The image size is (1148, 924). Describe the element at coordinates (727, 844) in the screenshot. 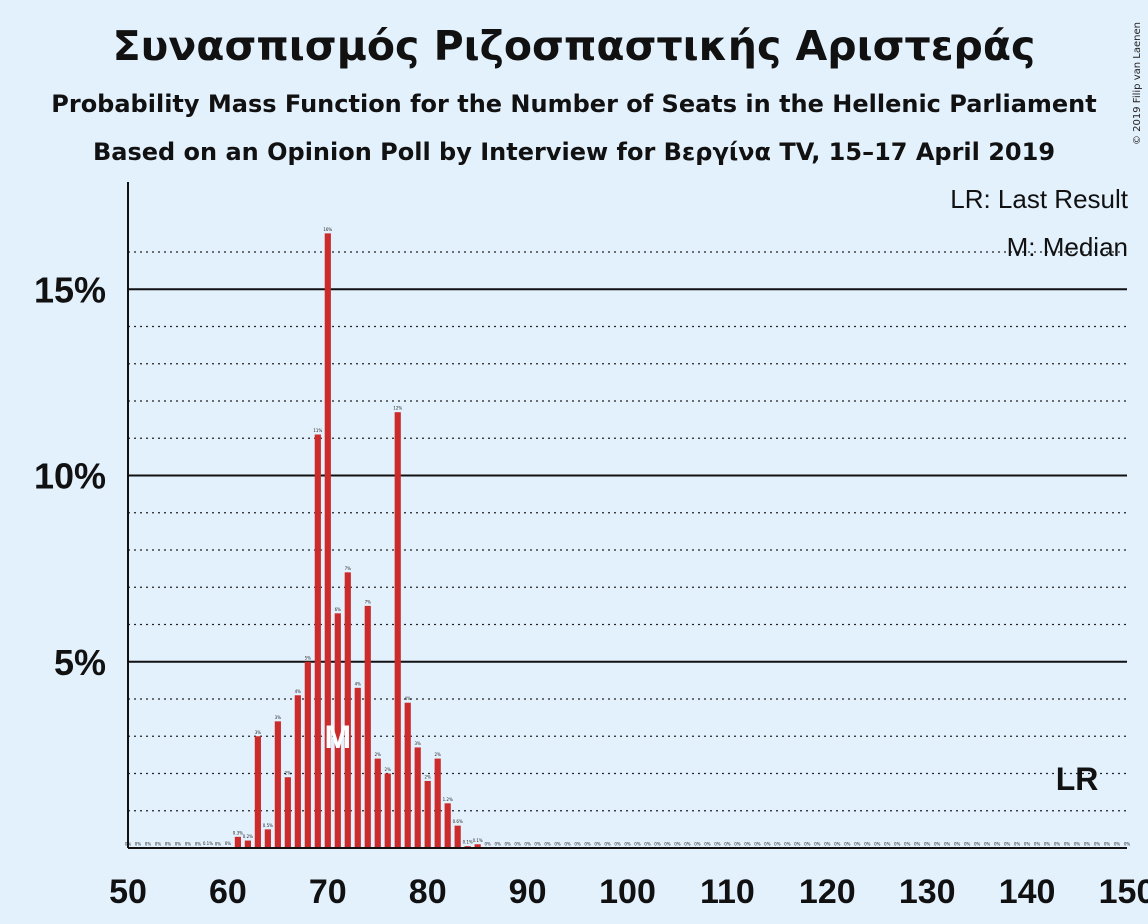

I see `bar-label-110: 0%` at that location.